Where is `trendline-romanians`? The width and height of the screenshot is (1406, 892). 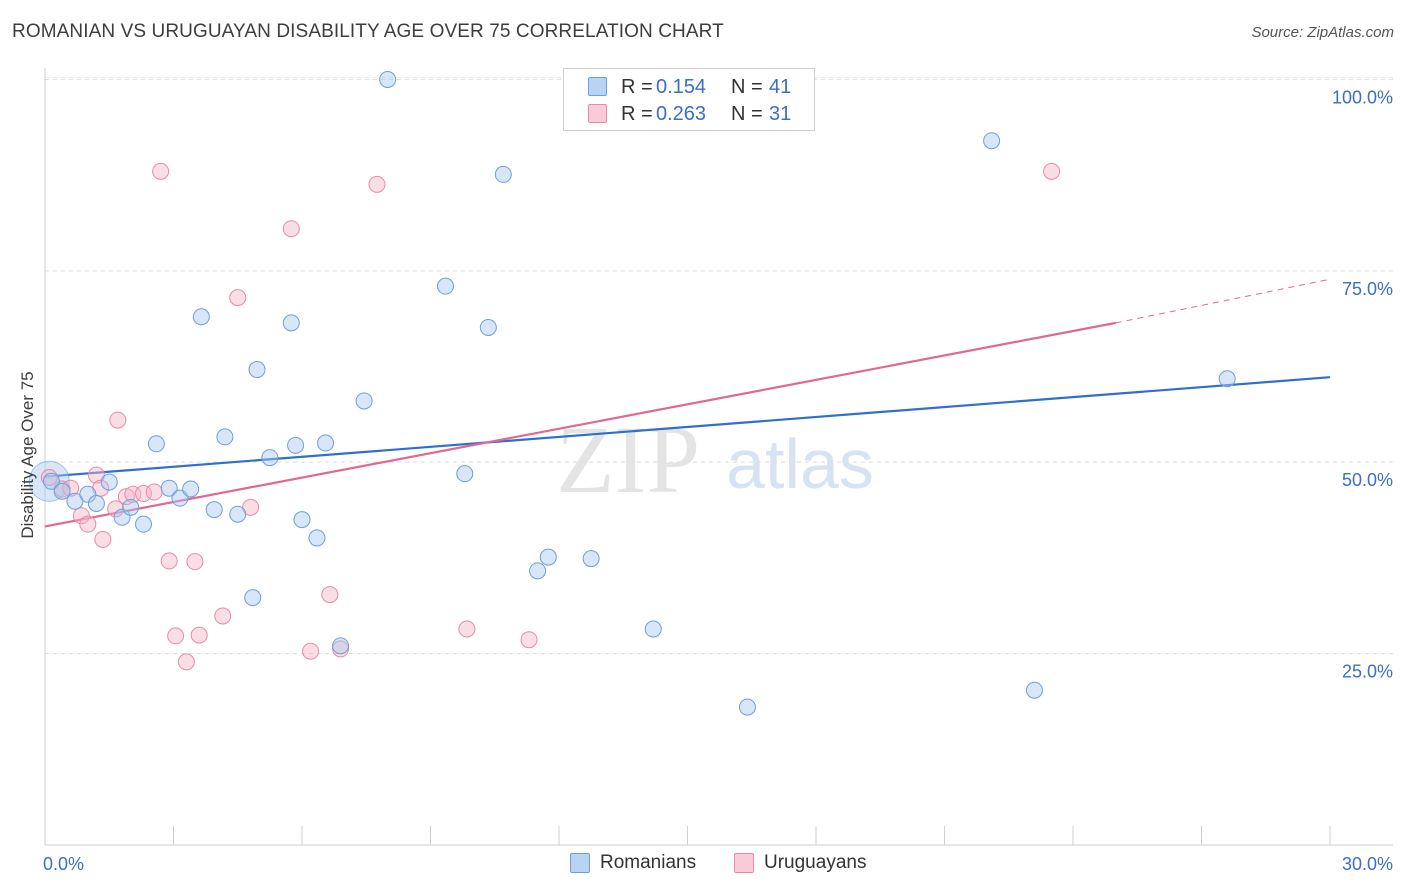
trendline-romanians is located at coordinates (687, 427).